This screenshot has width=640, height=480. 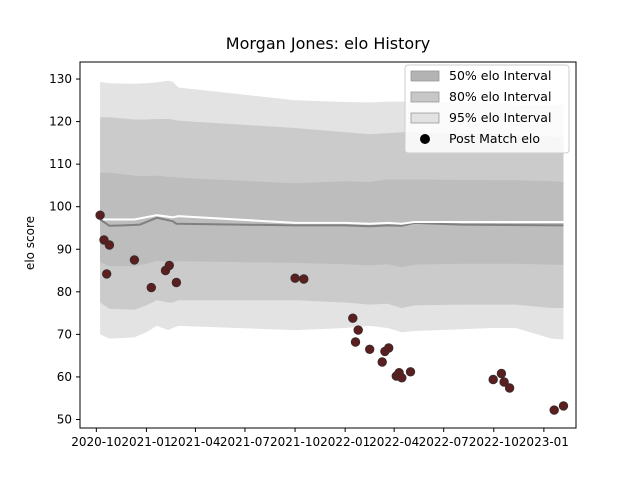 What do you see at coordinates (64, 292) in the screenshot?
I see `y-tick-label-3: 80` at bounding box center [64, 292].